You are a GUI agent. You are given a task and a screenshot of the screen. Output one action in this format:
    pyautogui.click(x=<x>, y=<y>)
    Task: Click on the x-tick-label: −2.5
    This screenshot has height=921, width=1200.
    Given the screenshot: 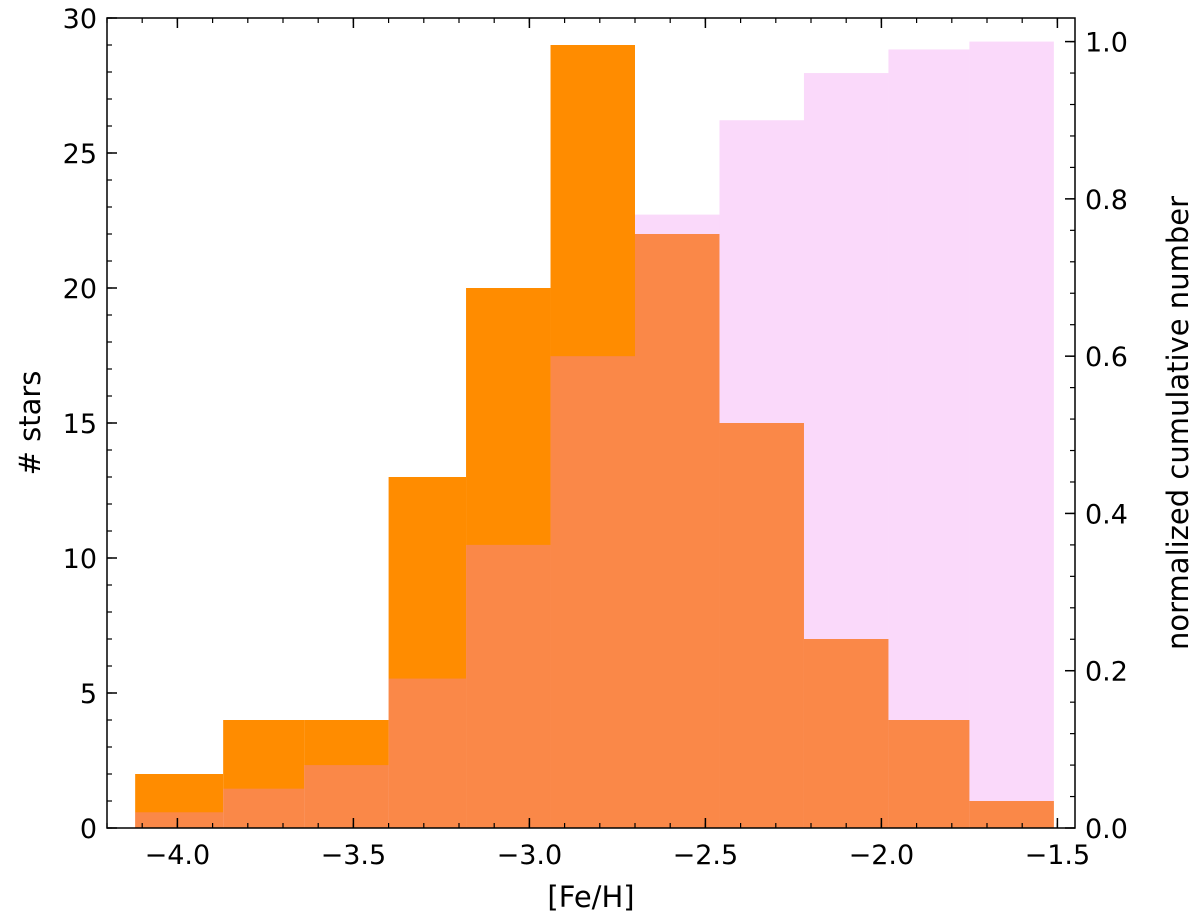 What is the action you would take?
    pyautogui.click(x=706, y=855)
    